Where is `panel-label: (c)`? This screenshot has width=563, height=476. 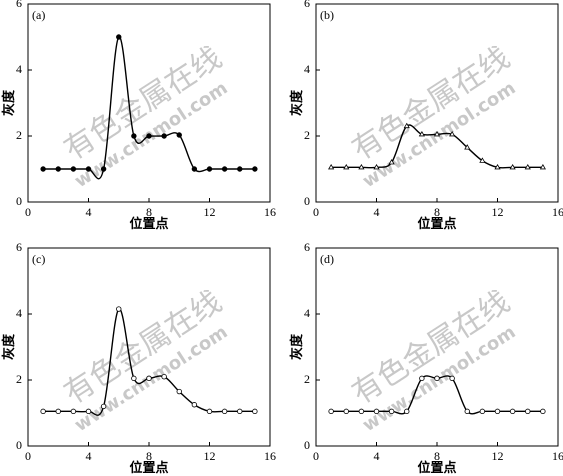
panel-label: (c) is located at coordinates (38, 259).